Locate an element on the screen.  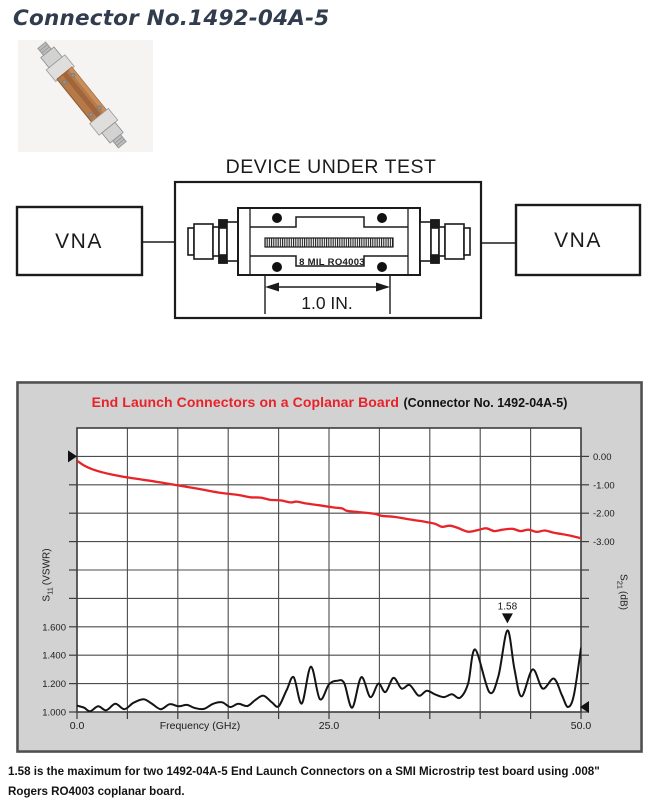
dimension-arrowhead-left is located at coordinates (272, 287).